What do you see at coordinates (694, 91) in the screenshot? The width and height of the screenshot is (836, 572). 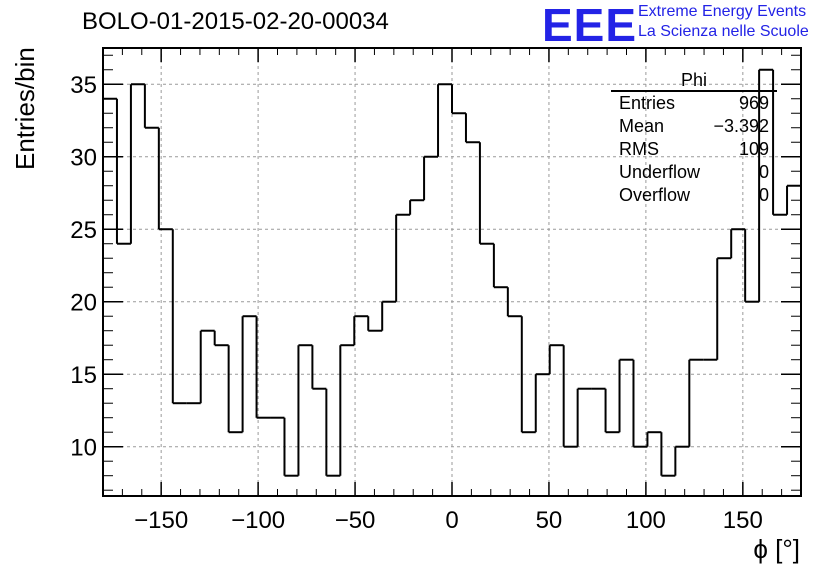 I see `stats-separator` at bounding box center [694, 91].